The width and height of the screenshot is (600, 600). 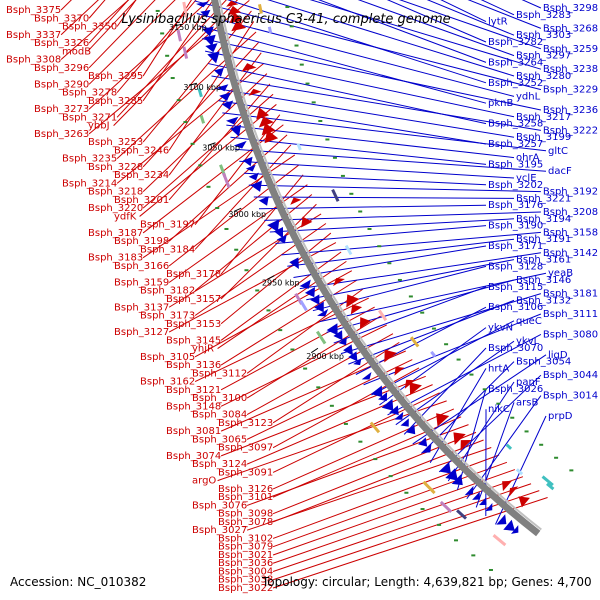 I want to click on left-gene-label: Bsph_3296, so click(x=61, y=68).